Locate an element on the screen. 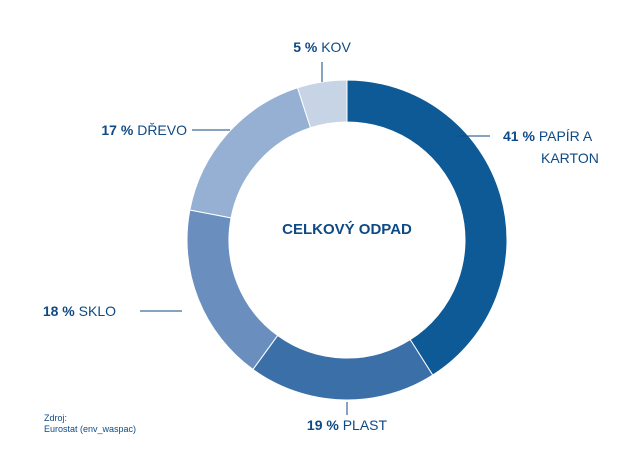 Image resolution: width=640 pixels, height=461 pixels. slice-percent-4: 5 % is located at coordinates (307, 47).